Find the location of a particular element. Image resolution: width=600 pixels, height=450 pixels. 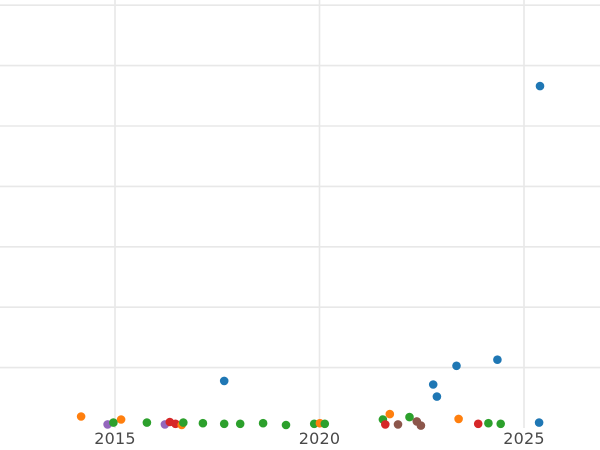

x-tick-label-2025: 2025 is located at coordinates (524, 438).